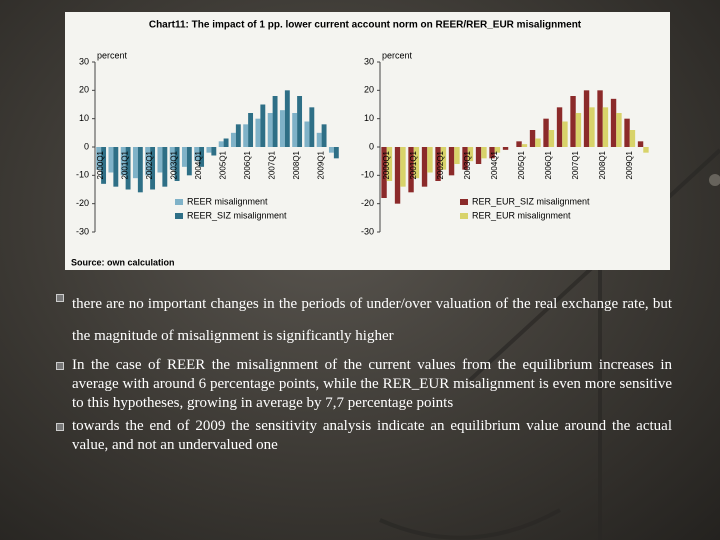 This screenshot has width=720, height=540. Describe the element at coordinates (237, 215) in the screenshot. I see `legend-label: REER_SIZ misalignment` at that location.